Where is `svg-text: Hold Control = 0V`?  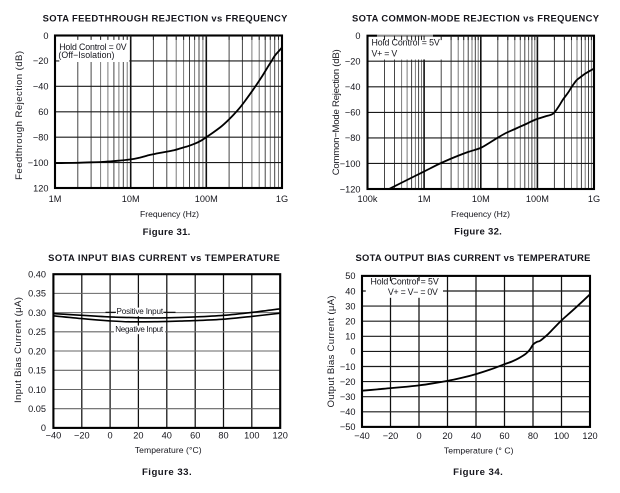 svg-text: Hold Control = 0V is located at coordinates (93, 47).